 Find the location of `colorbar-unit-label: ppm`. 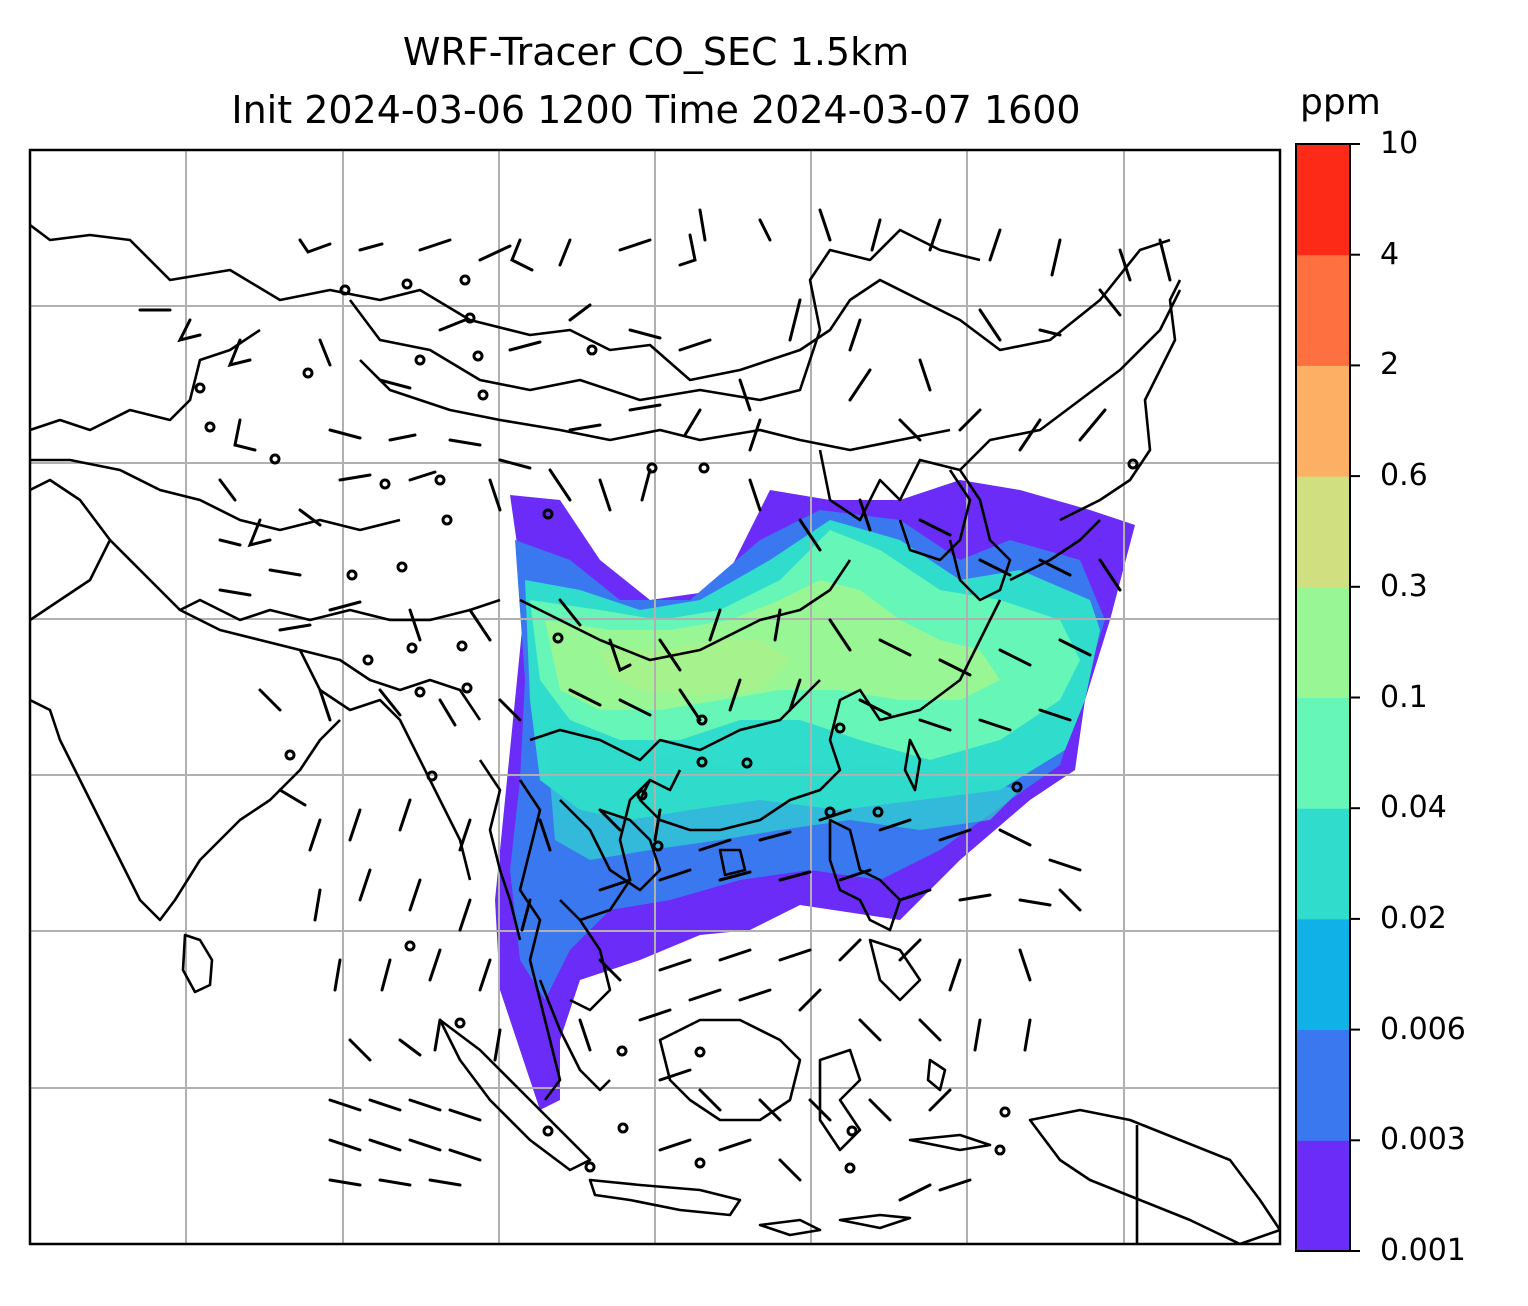

colorbar-unit-label: ppm is located at coordinates (1340, 102).